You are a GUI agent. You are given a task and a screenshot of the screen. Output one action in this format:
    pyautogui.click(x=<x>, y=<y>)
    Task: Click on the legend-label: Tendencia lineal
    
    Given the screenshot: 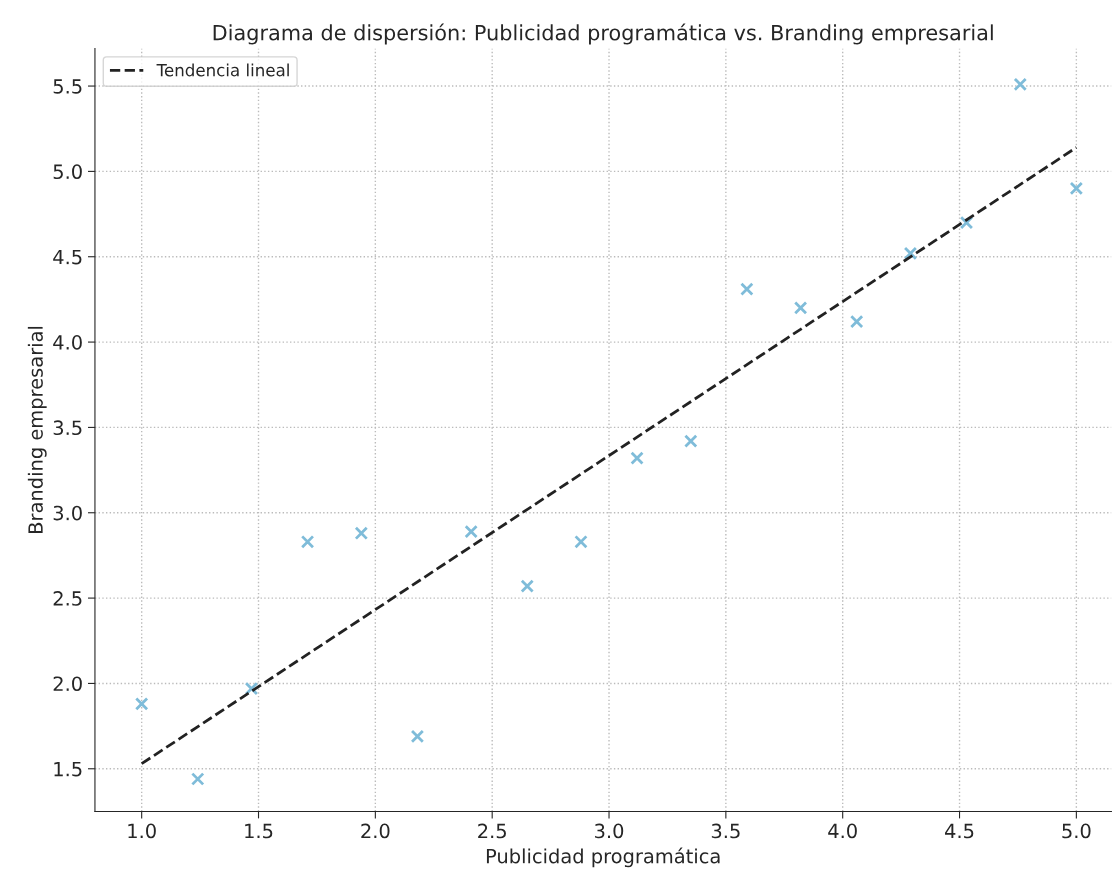 What is the action you would take?
    pyautogui.click(x=222, y=70)
    